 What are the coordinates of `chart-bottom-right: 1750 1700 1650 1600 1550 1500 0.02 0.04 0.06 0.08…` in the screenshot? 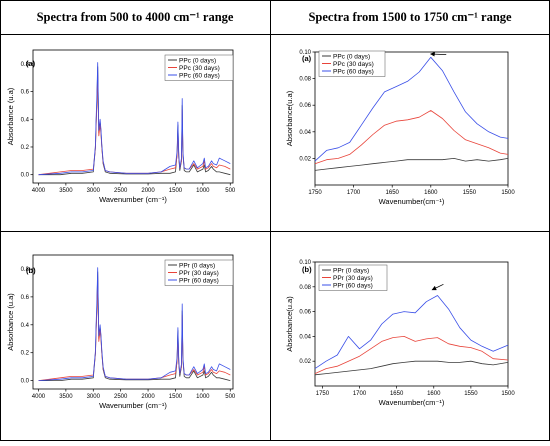 It's located at (400, 333).